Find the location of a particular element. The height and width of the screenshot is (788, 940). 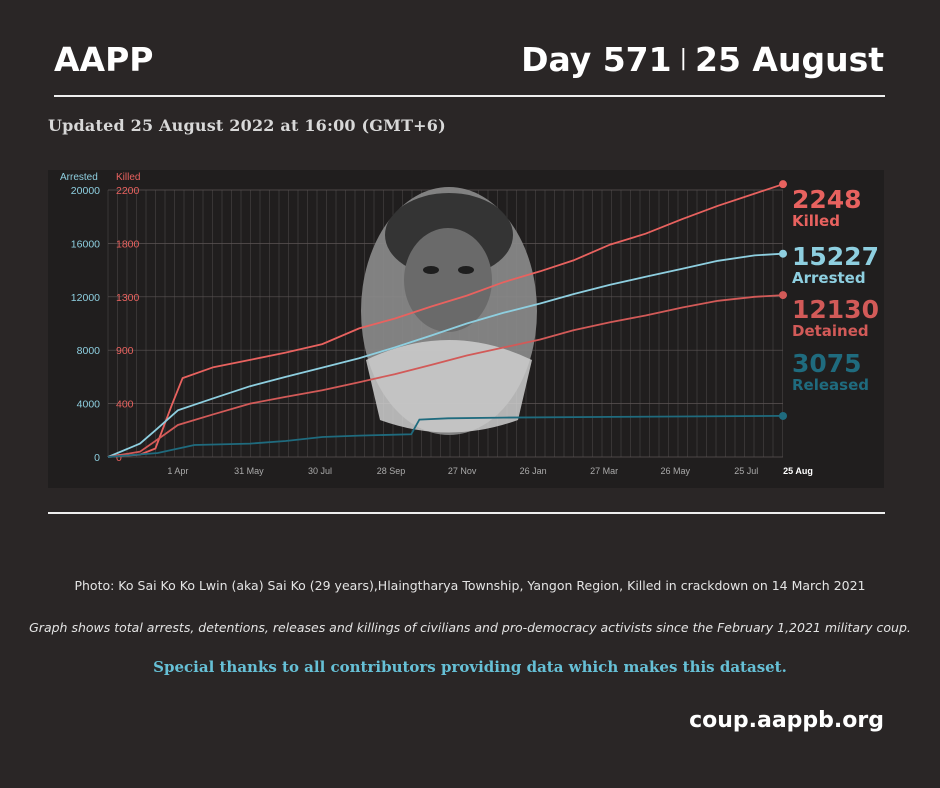

brand-title: AAPP is located at coordinates (104, 59).